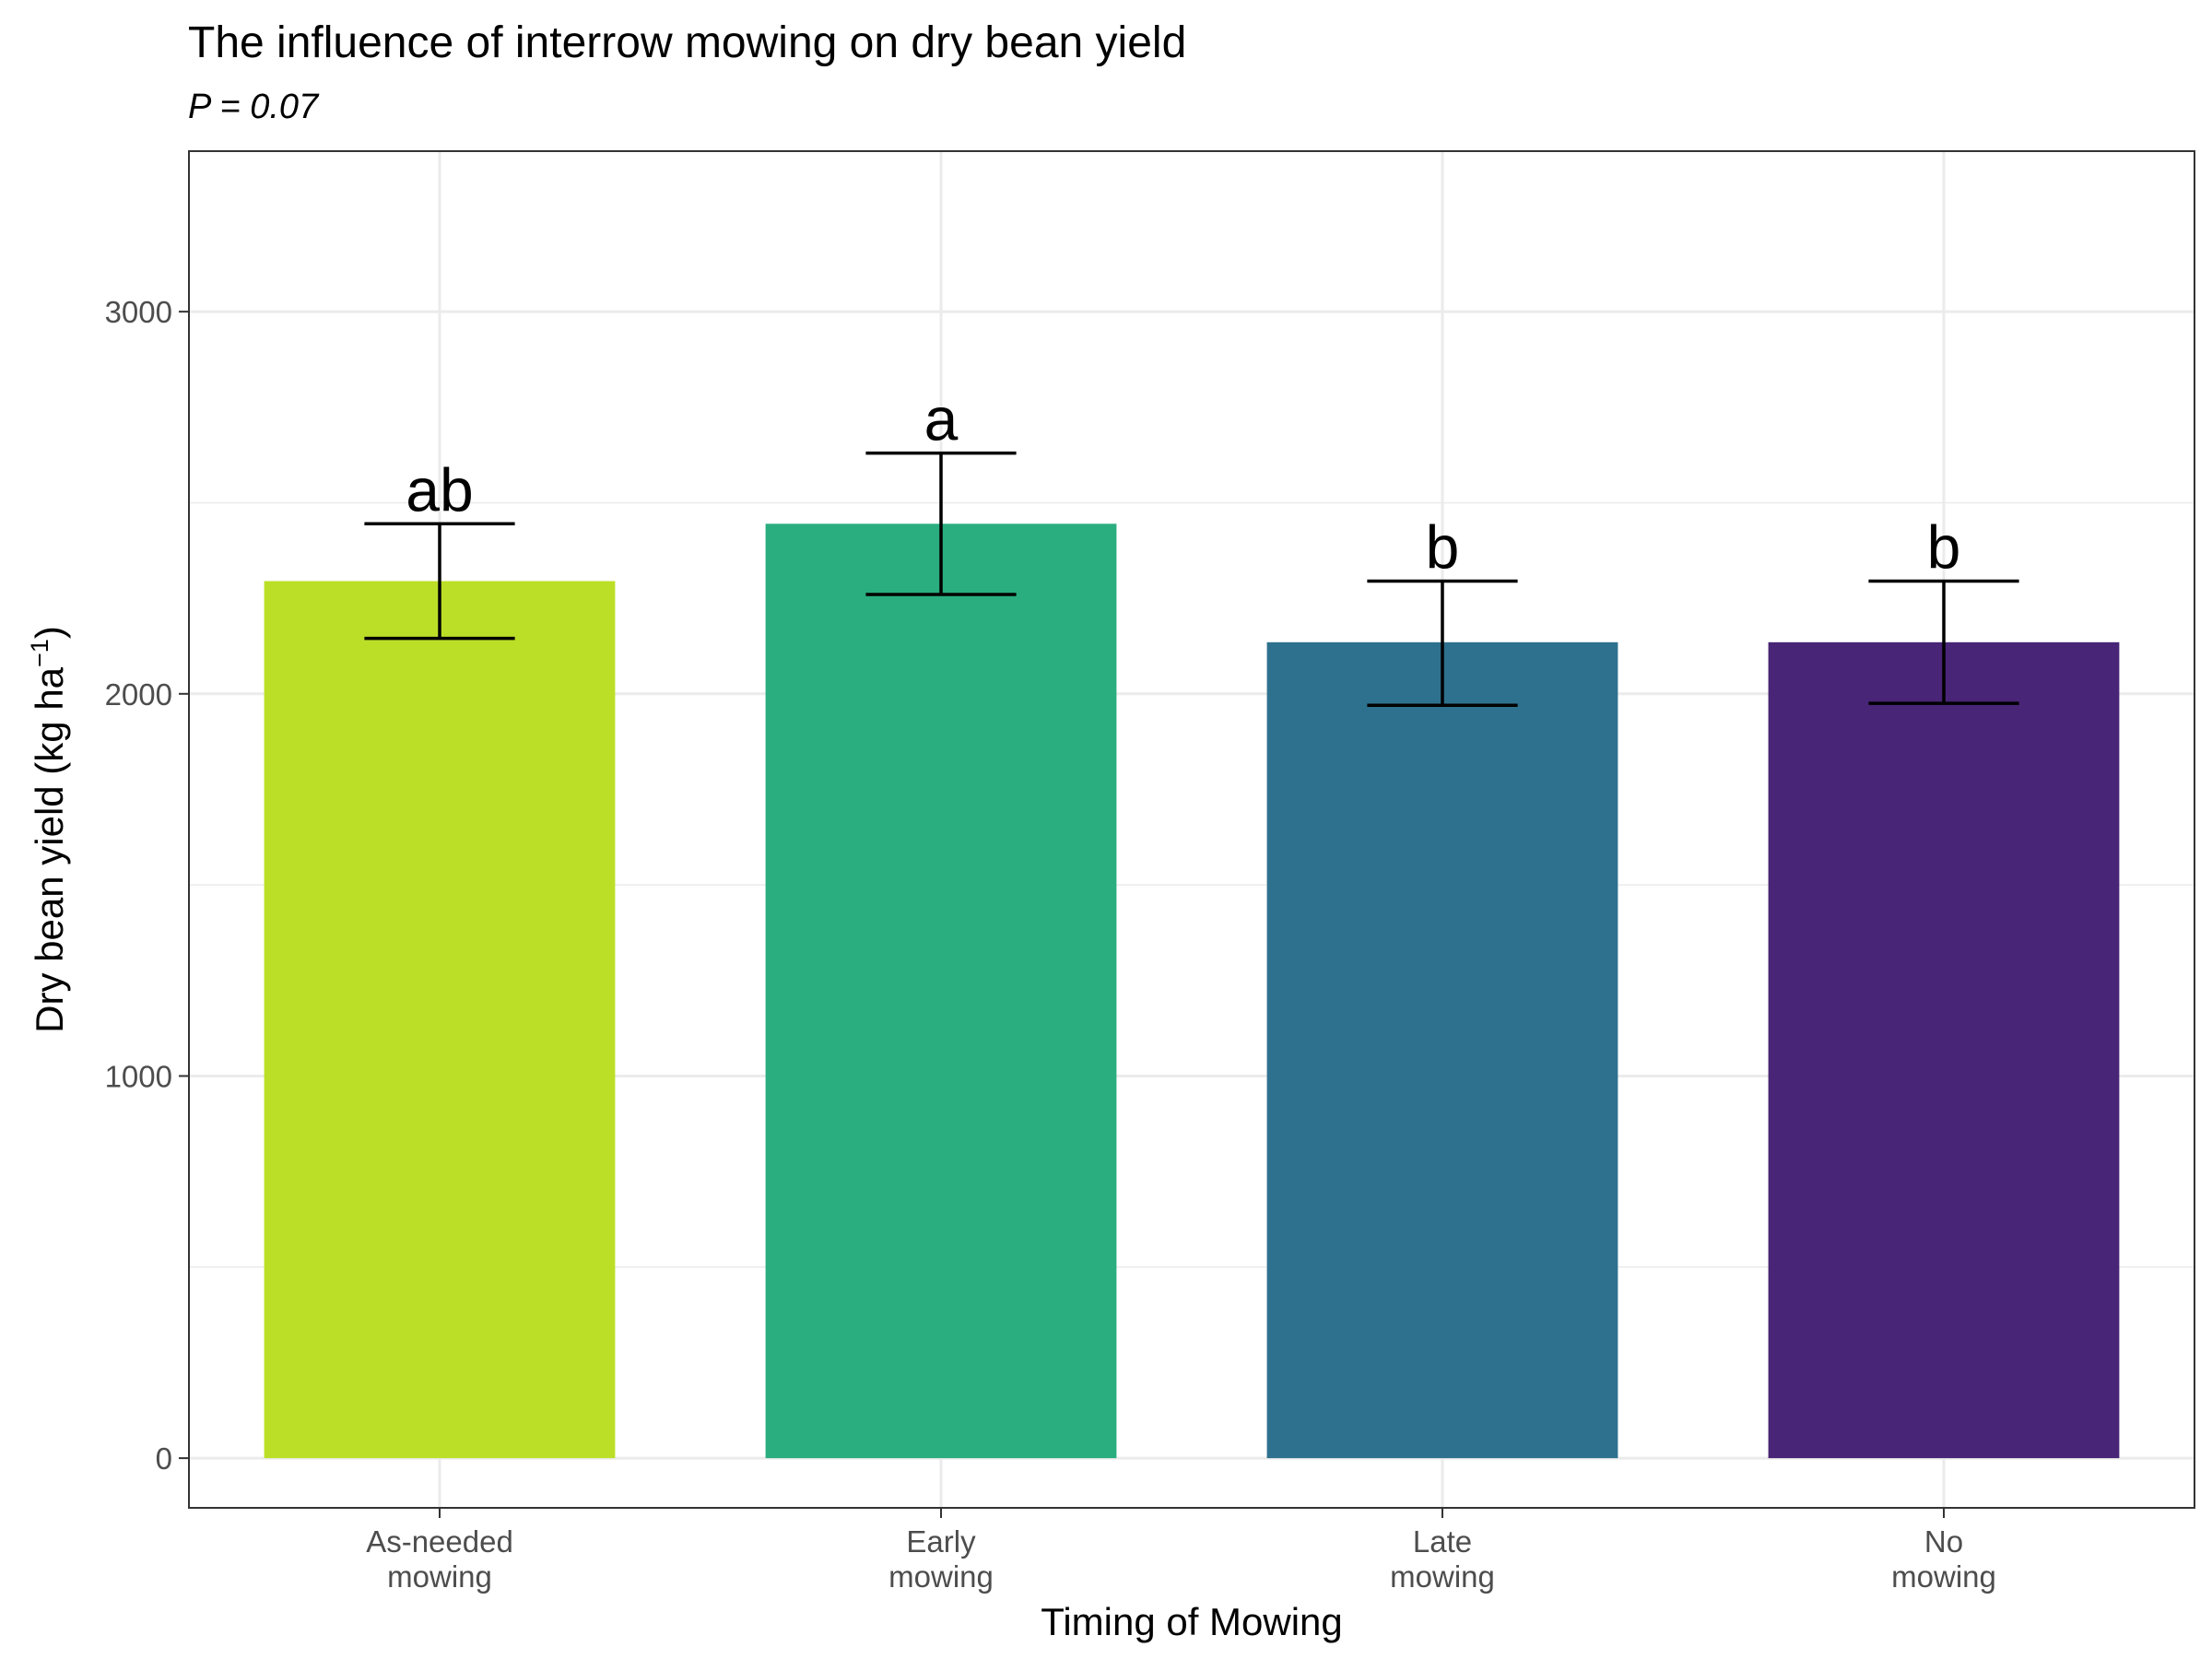 The image size is (2212, 1659). What do you see at coordinates (138, 312) in the screenshot?
I see `y-tick-label: 3000` at bounding box center [138, 312].